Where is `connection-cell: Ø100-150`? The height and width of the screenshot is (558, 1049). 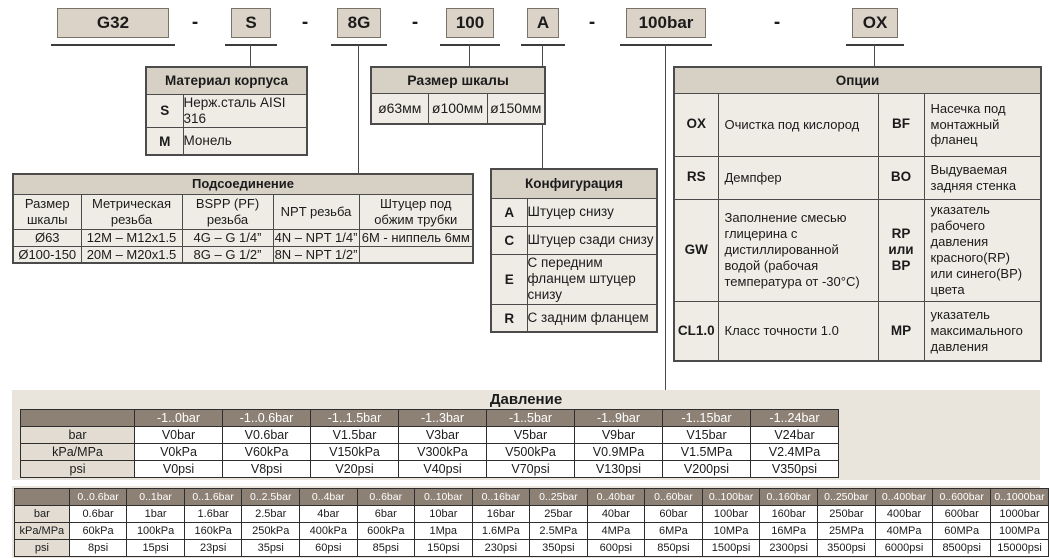
connection-cell: Ø100-150 is located at coordinates (47, 254).